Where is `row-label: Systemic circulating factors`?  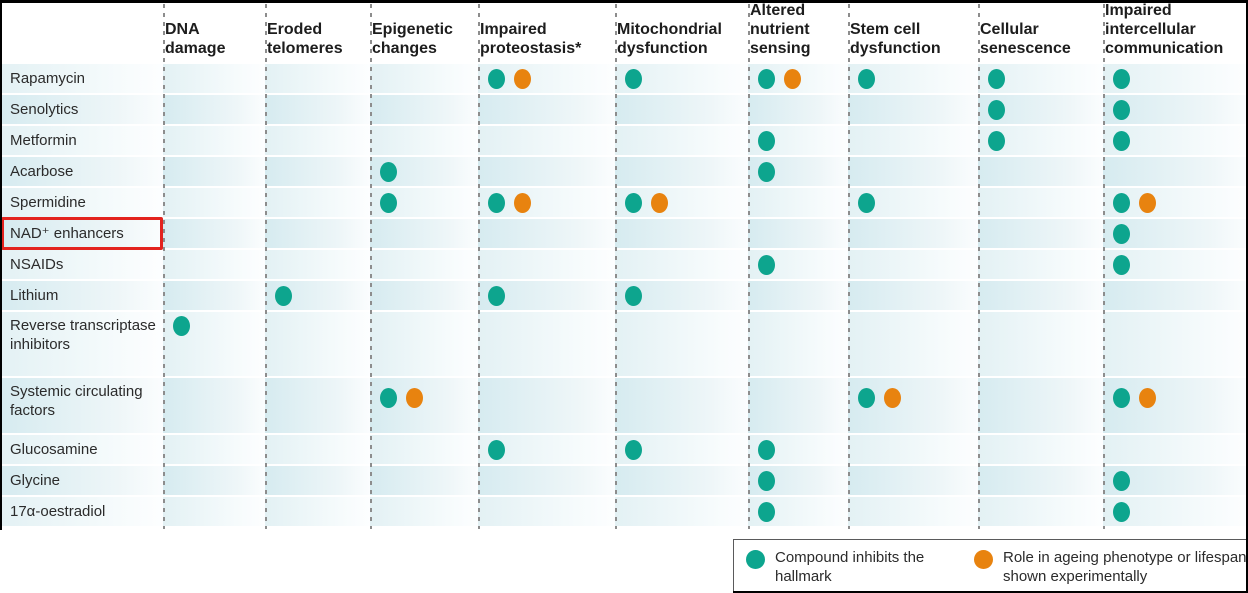 row-label: Systemic circulating factors is located at coordinates (81, 405).